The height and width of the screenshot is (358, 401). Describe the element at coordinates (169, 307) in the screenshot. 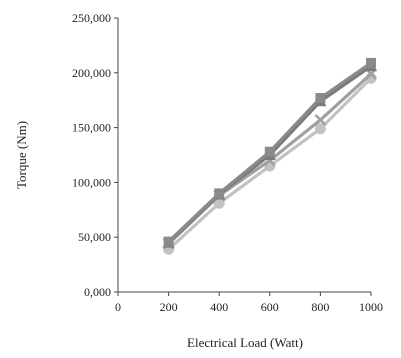

I see `x-tick-label: 200` at that location.